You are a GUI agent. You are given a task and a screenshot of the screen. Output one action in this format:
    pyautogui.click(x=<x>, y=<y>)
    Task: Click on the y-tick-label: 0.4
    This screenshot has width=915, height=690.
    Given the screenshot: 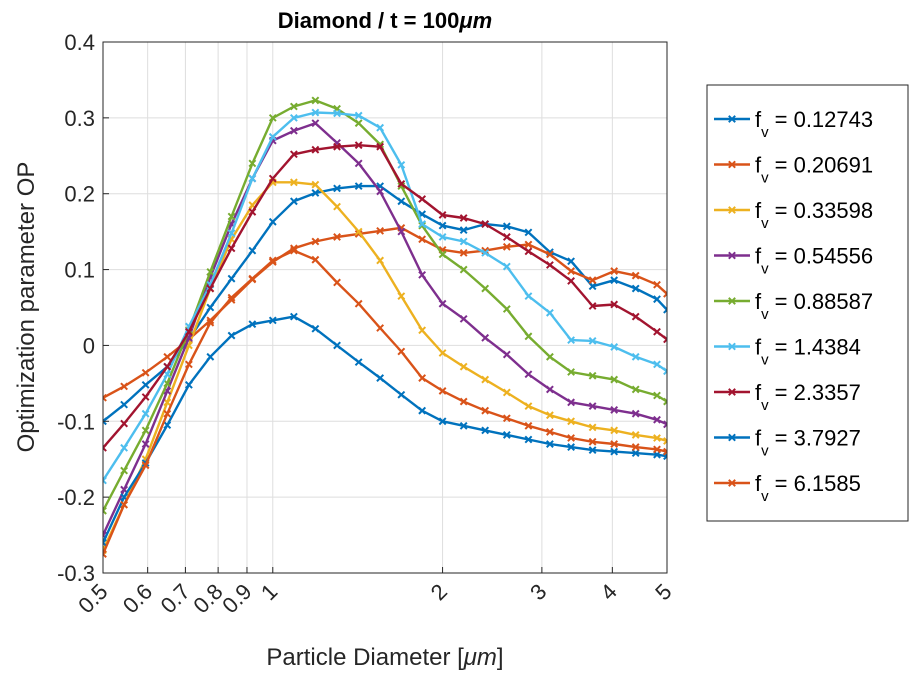 What is the action you would take?
    pyautogui.click(x=79, y=42)
    